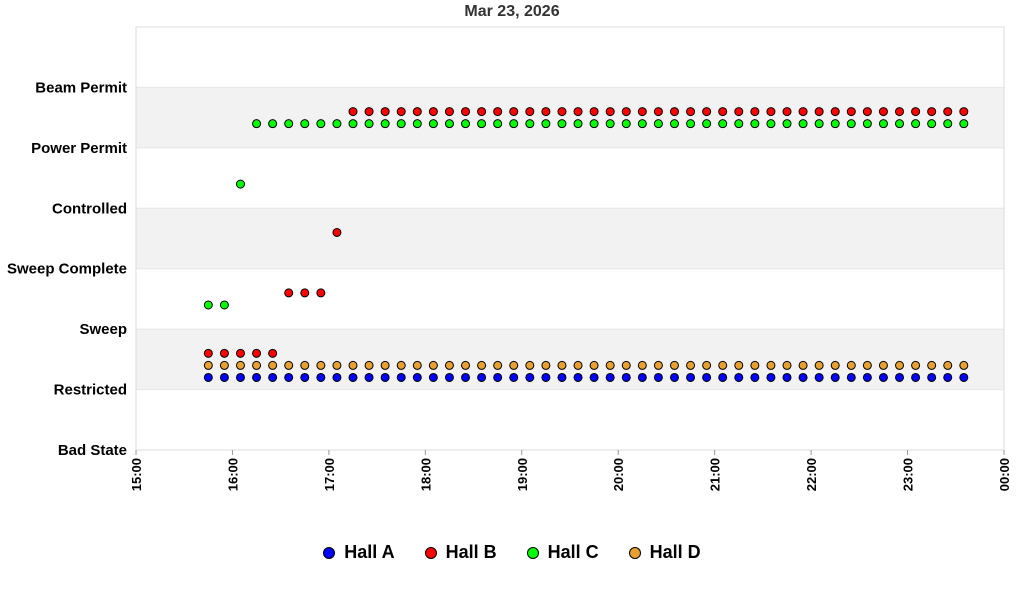 Image resolution: width=1024 pixels, height=600 pixels. What do you see at coordinates (460, 552) in the screenshot?
I see `legend-item-hall-b: Hall B` at bounding box center [460, 552].